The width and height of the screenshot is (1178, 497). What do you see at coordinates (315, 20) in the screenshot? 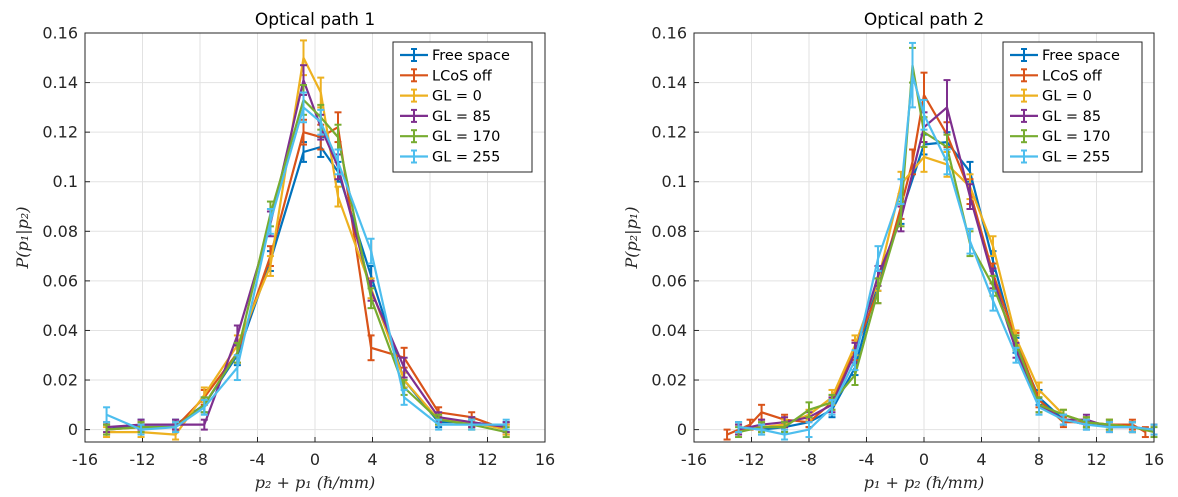
I see `chart-title: Optical path 1` at bounding box center [315, 20].